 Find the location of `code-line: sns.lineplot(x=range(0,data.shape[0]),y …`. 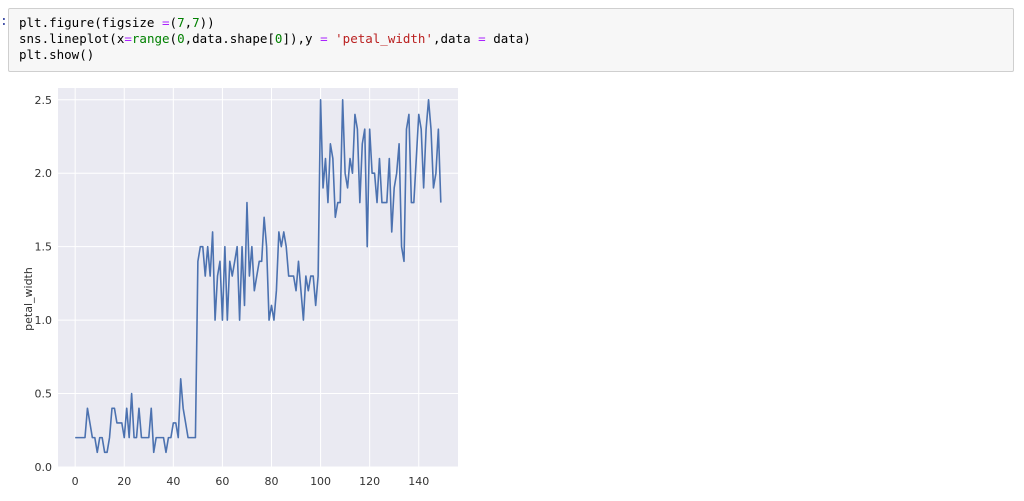

code-line: sns.lineplot(x=range(0,data.shape[0]),y … is located at coordinates (275, 39).